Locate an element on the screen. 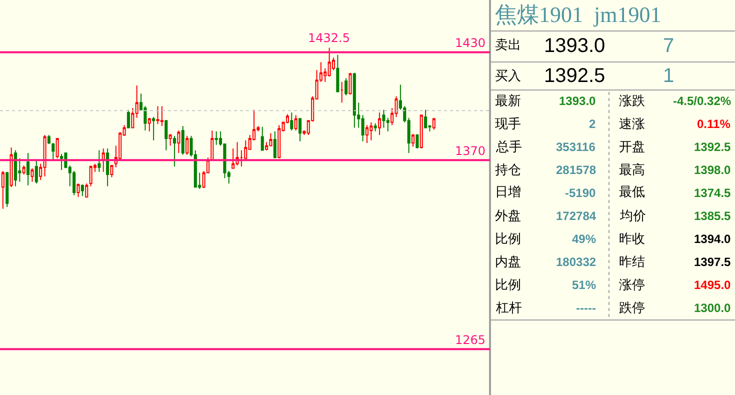 This screenshot has height=395, width=735. text: 2 is located at coordinates (592, 124).